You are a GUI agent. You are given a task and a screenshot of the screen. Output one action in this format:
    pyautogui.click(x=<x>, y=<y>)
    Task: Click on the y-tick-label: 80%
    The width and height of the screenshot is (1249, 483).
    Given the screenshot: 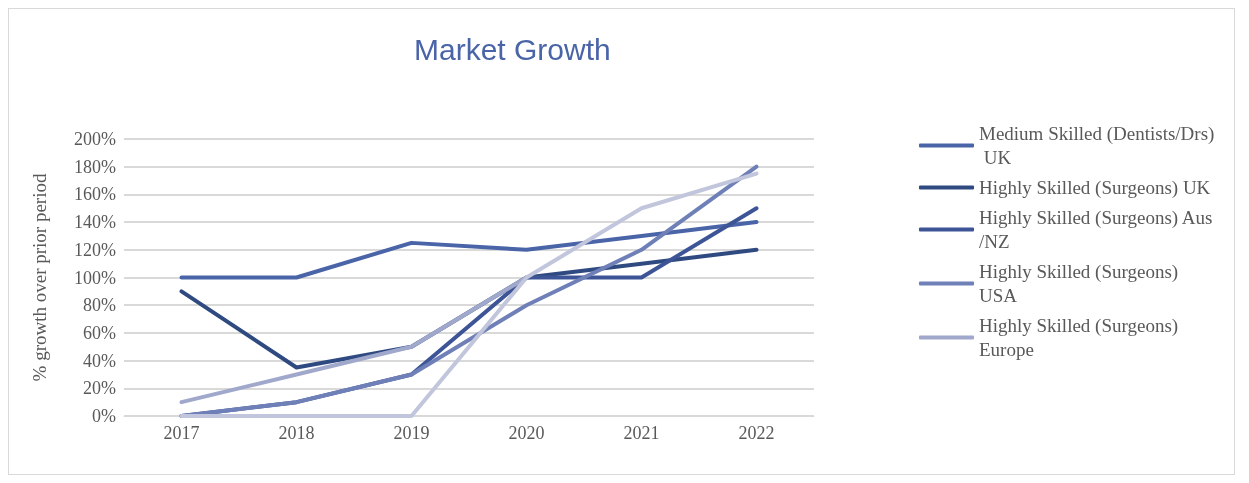 What is the action you would take?
    pyautogui.click(x=99, y=305)
    